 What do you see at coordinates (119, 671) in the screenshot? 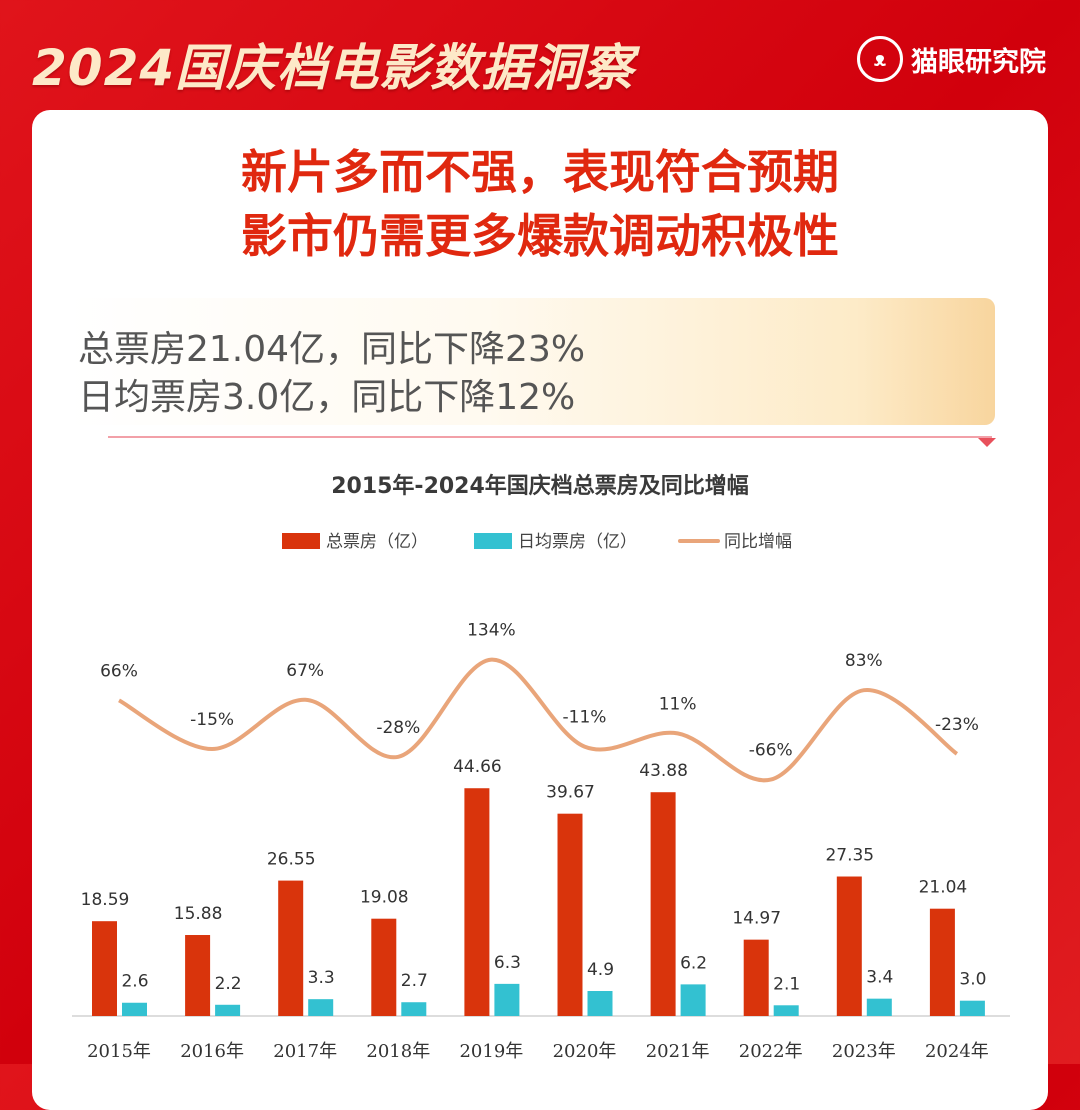
I see `growth-label: 66%` at bounding box center [119, 671].